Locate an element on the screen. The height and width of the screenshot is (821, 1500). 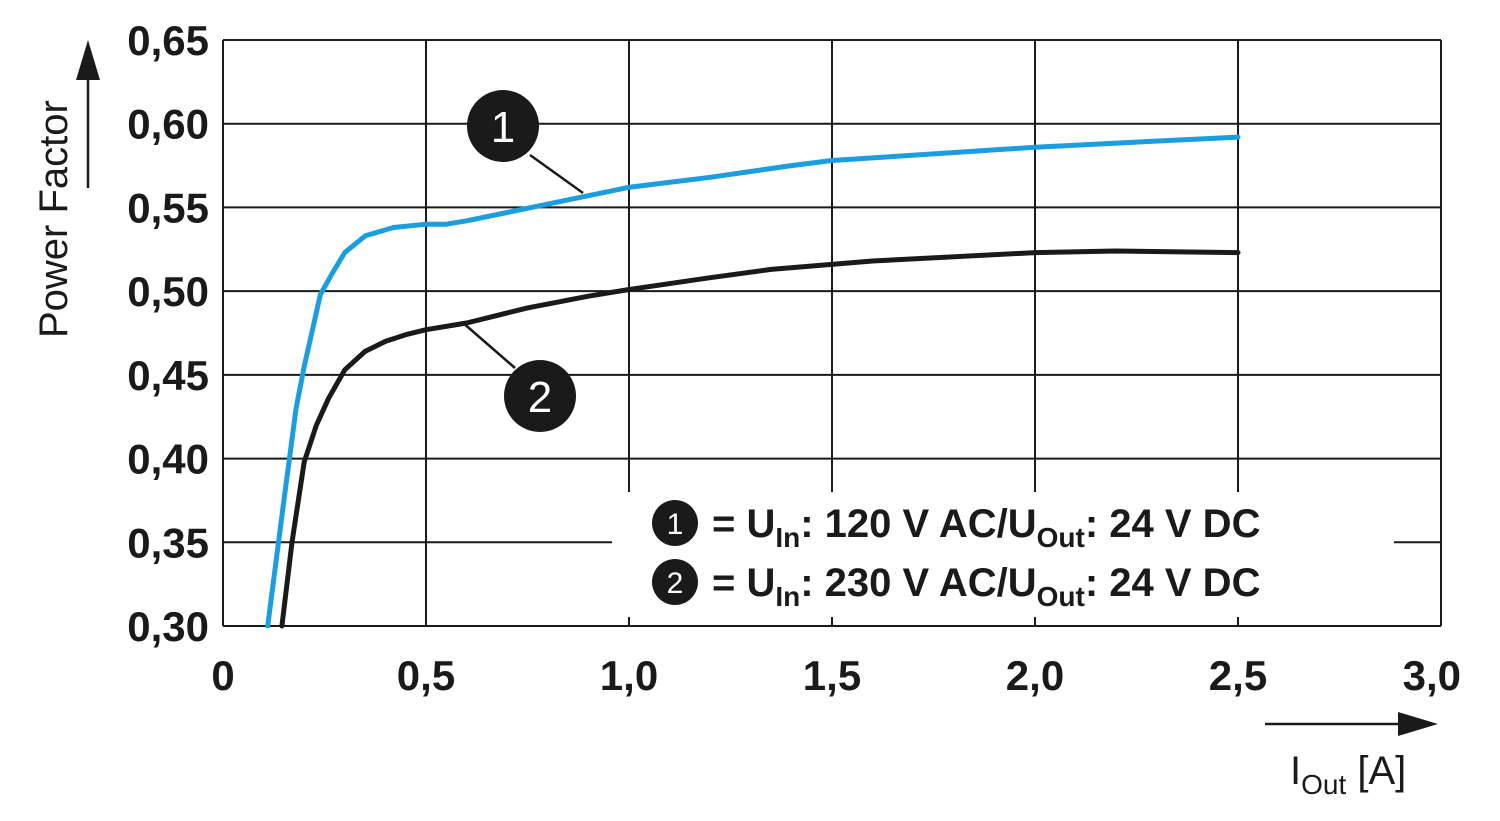
x-tick-label: 2,0 is located at coordinates (1035, 675).